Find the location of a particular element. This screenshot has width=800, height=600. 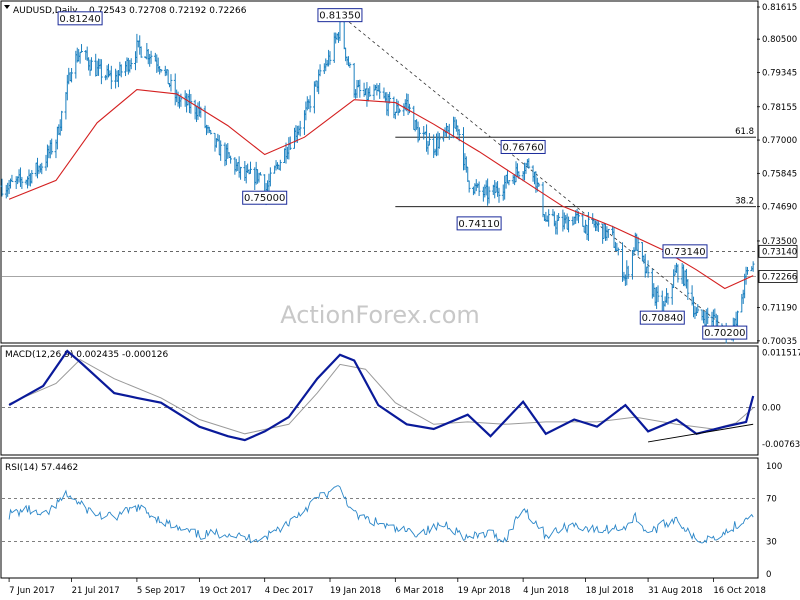

date-tick-label: 19 Apr 2018 is located at coordinates (484, 591).